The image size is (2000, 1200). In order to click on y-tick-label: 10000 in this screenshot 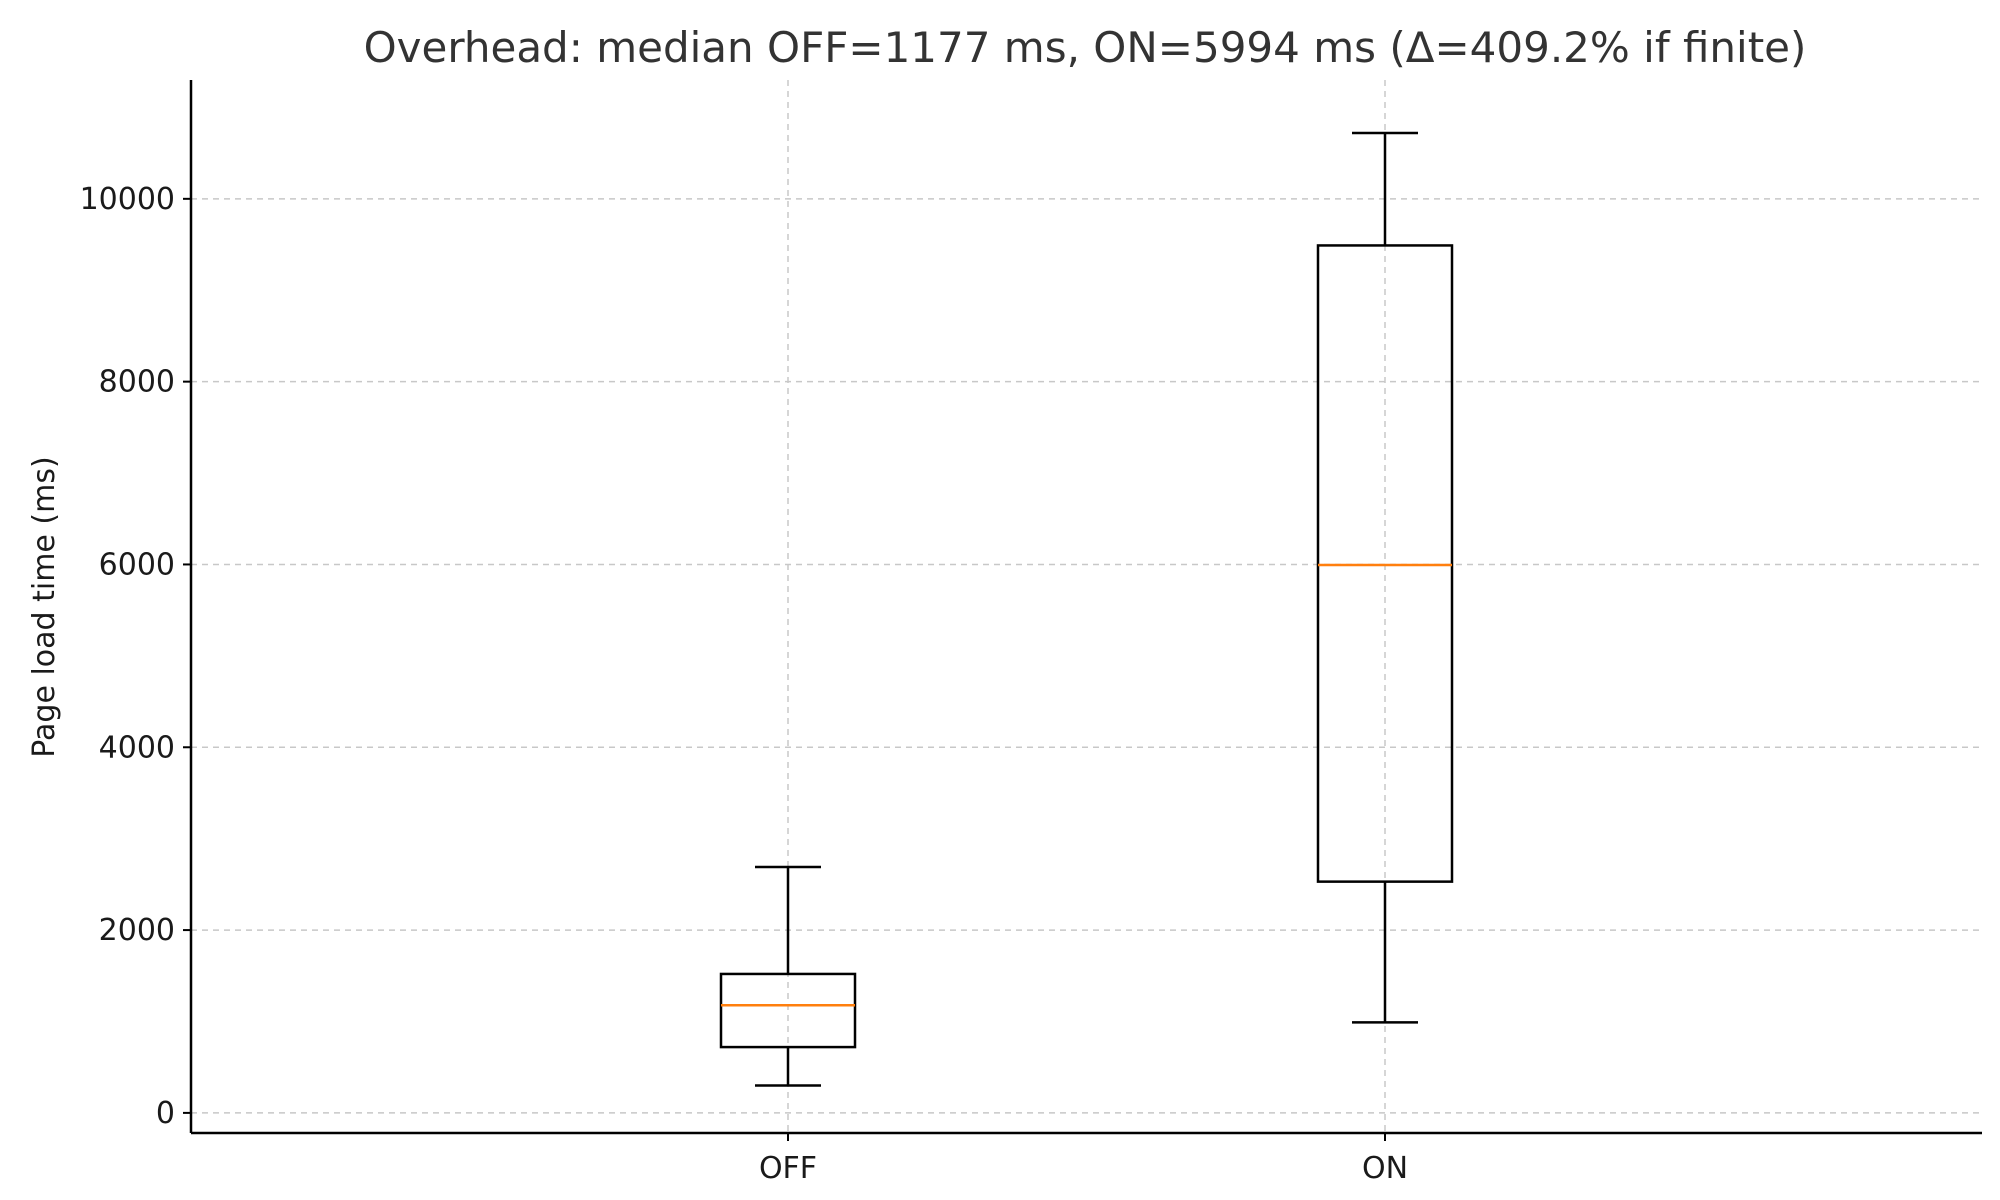, I will do `click(127, 199)`.